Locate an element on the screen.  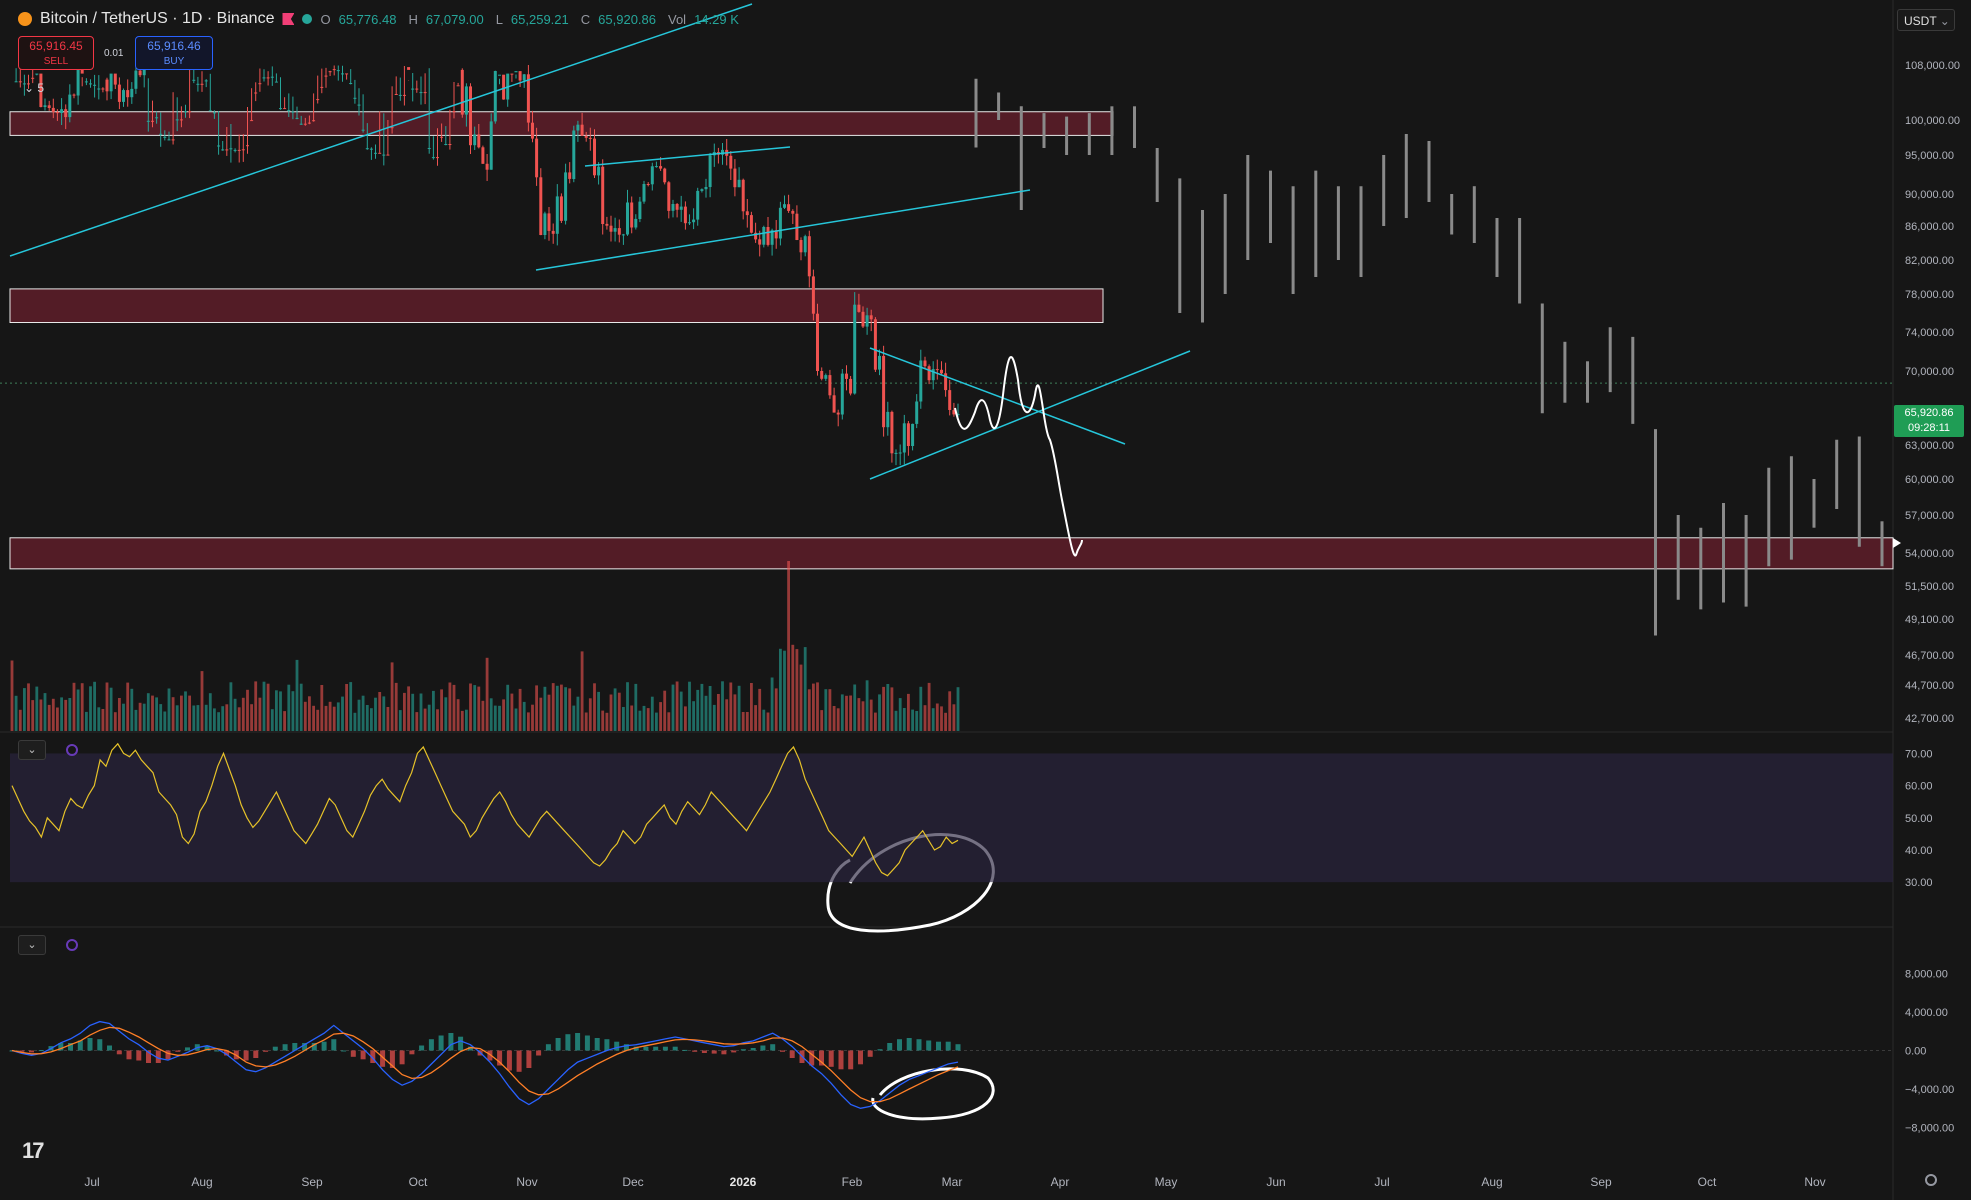
price-tick-label: 51,500.00 is located at coordinates (1929, 587).